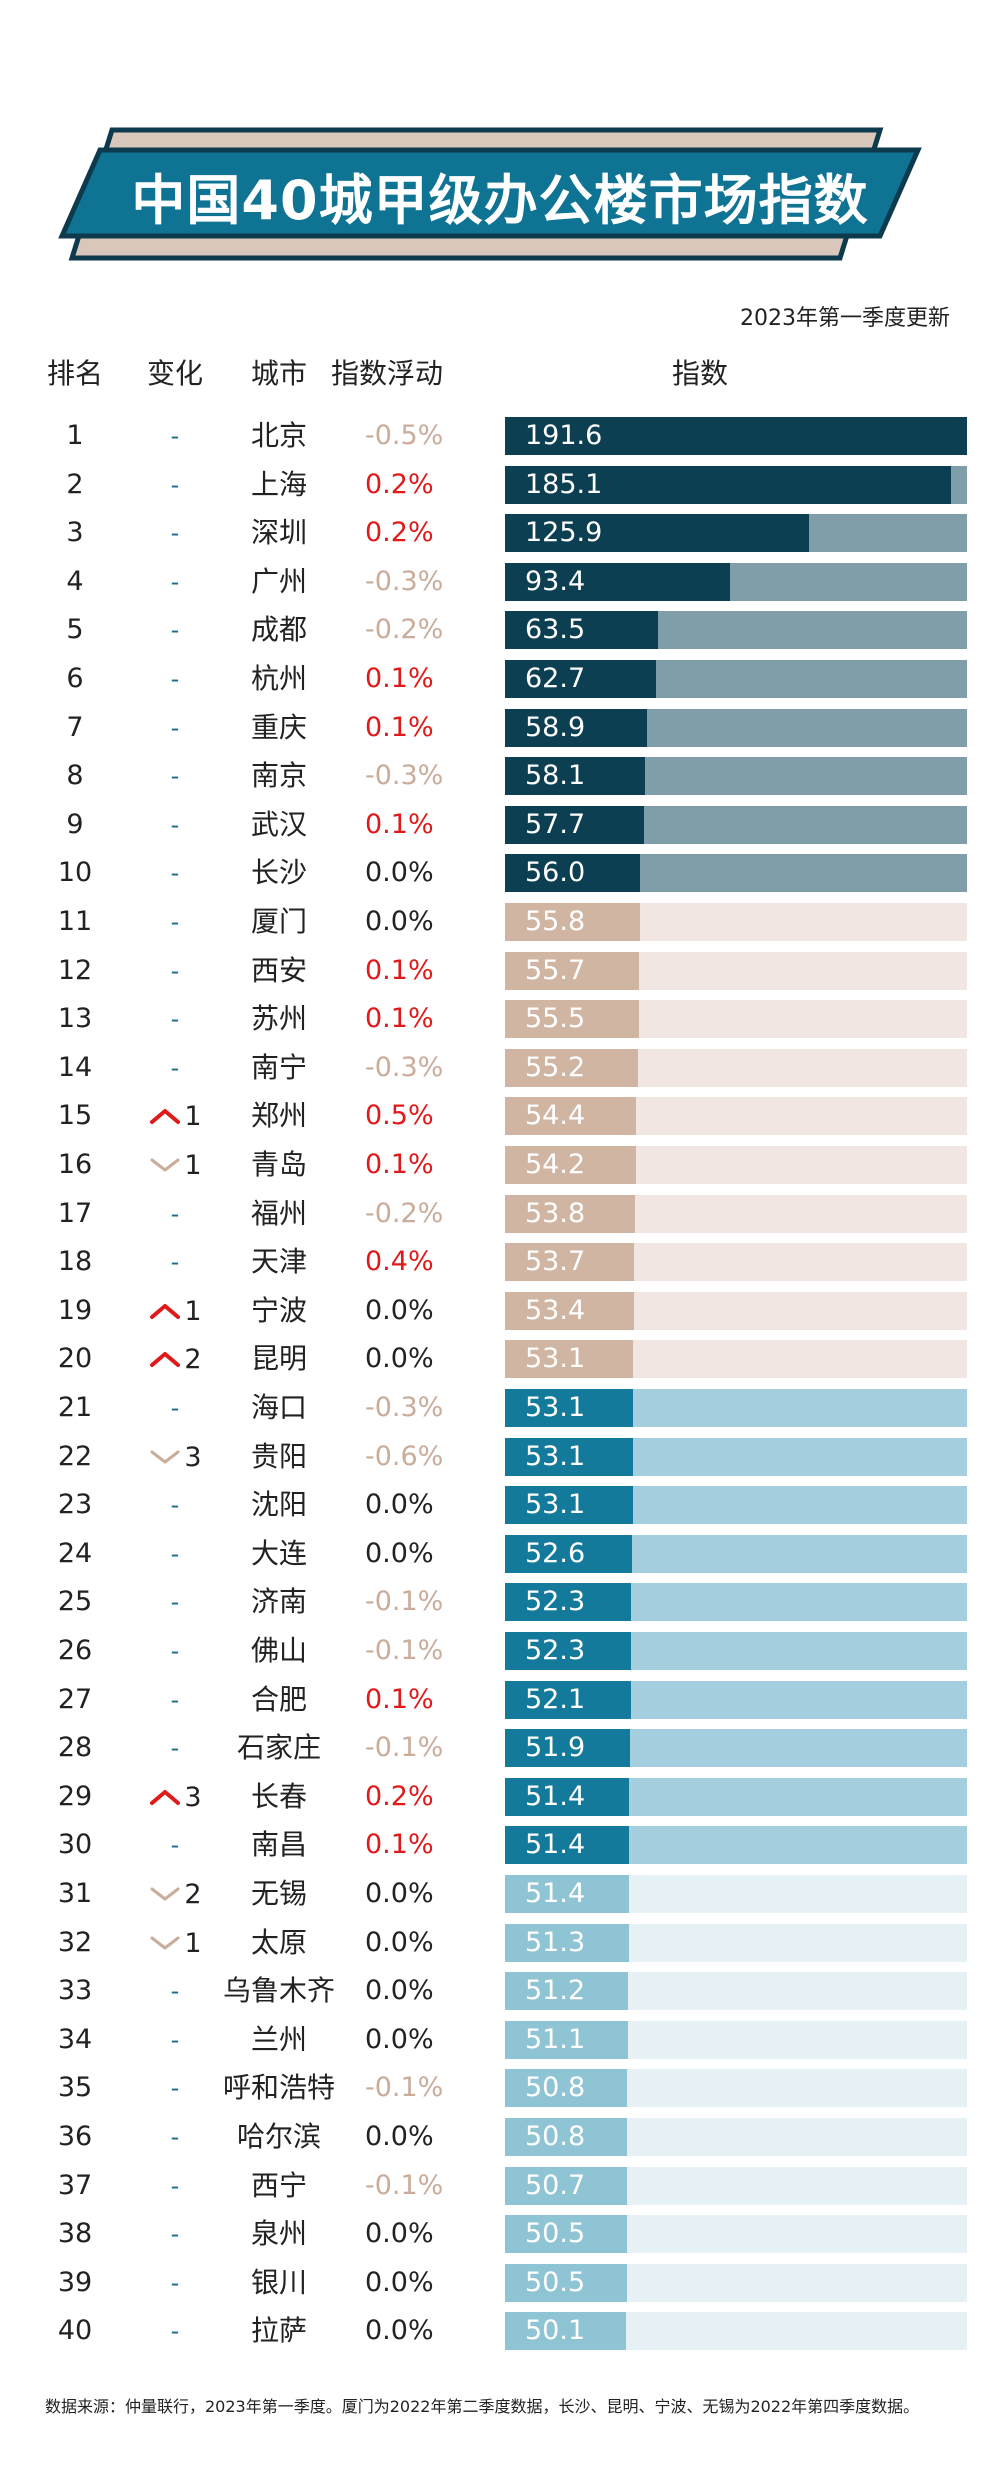  I want to click on city-name: 济南, so click(278, 1601).